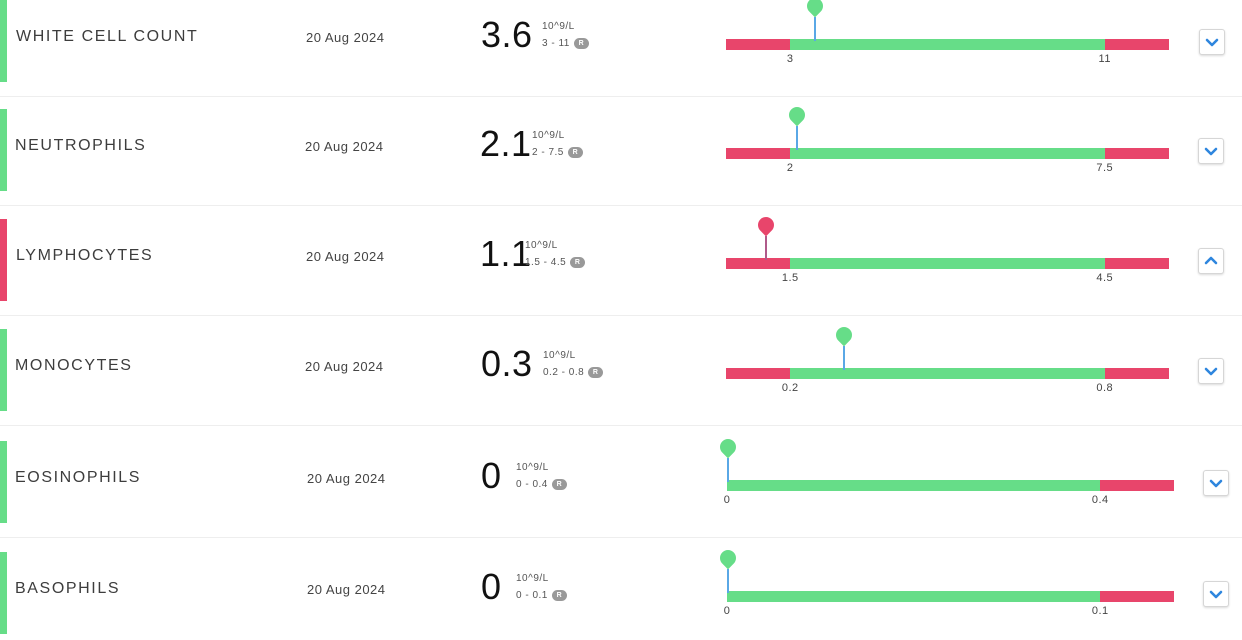  I want to click on reference-range: 2 - 7.5 R, so click(557, 152).